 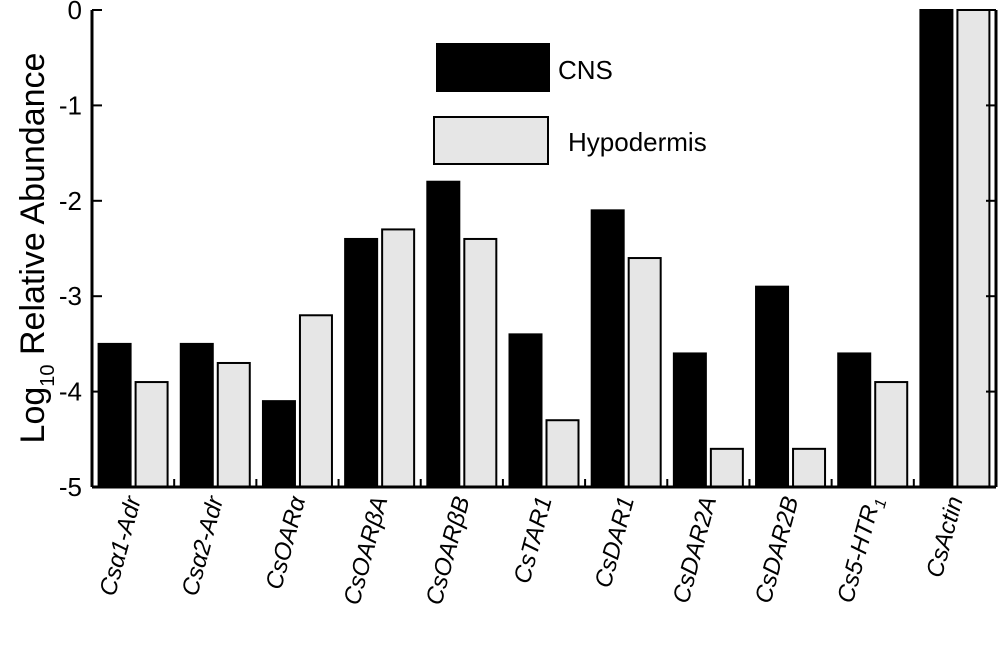 What do you see at coordinates (70, 487) in the screenshot?
I see `y-tick-label-5: -5` at bounding box center [70, 487].